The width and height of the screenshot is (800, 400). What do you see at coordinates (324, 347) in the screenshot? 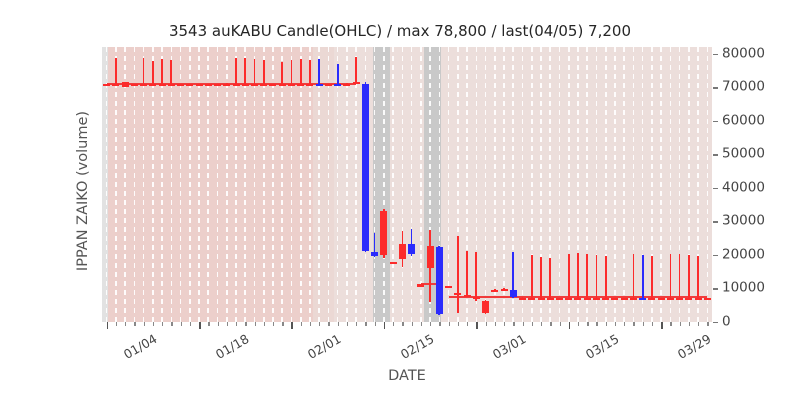
I see `x-tick-label: 02/01` at bounding box center [324, 347].